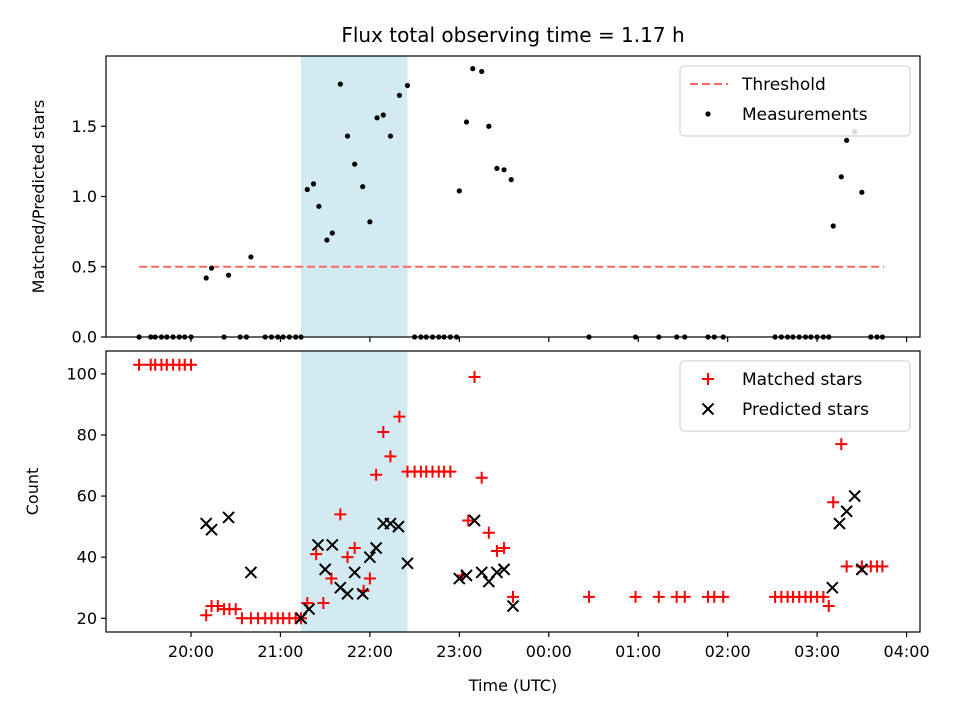 This screenshot has width=960, height=720. Describe the element at coordinates (817, 651) in the screenshot. I see `x-tick-label: 03:00` at that location.